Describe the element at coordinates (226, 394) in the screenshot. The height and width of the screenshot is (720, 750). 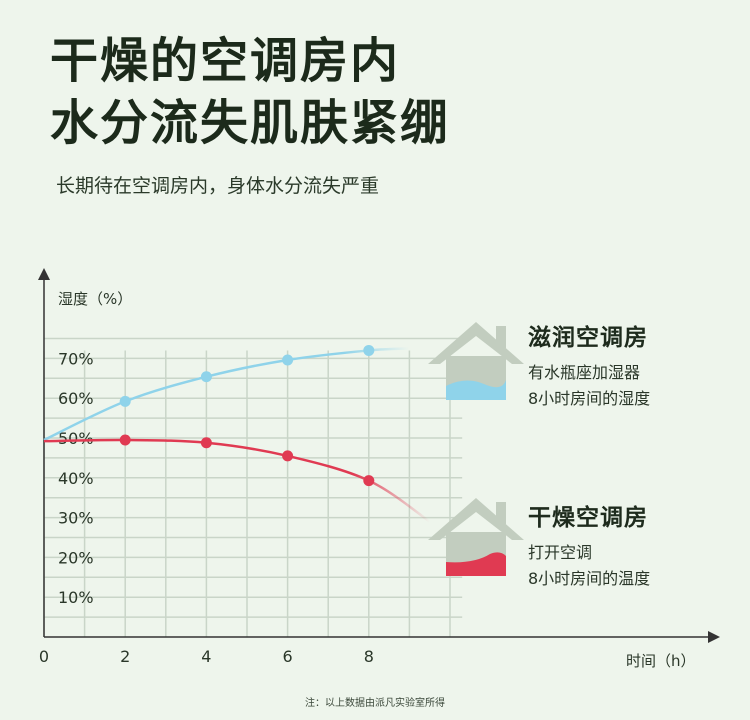
I see `moist-series-line` at that location.